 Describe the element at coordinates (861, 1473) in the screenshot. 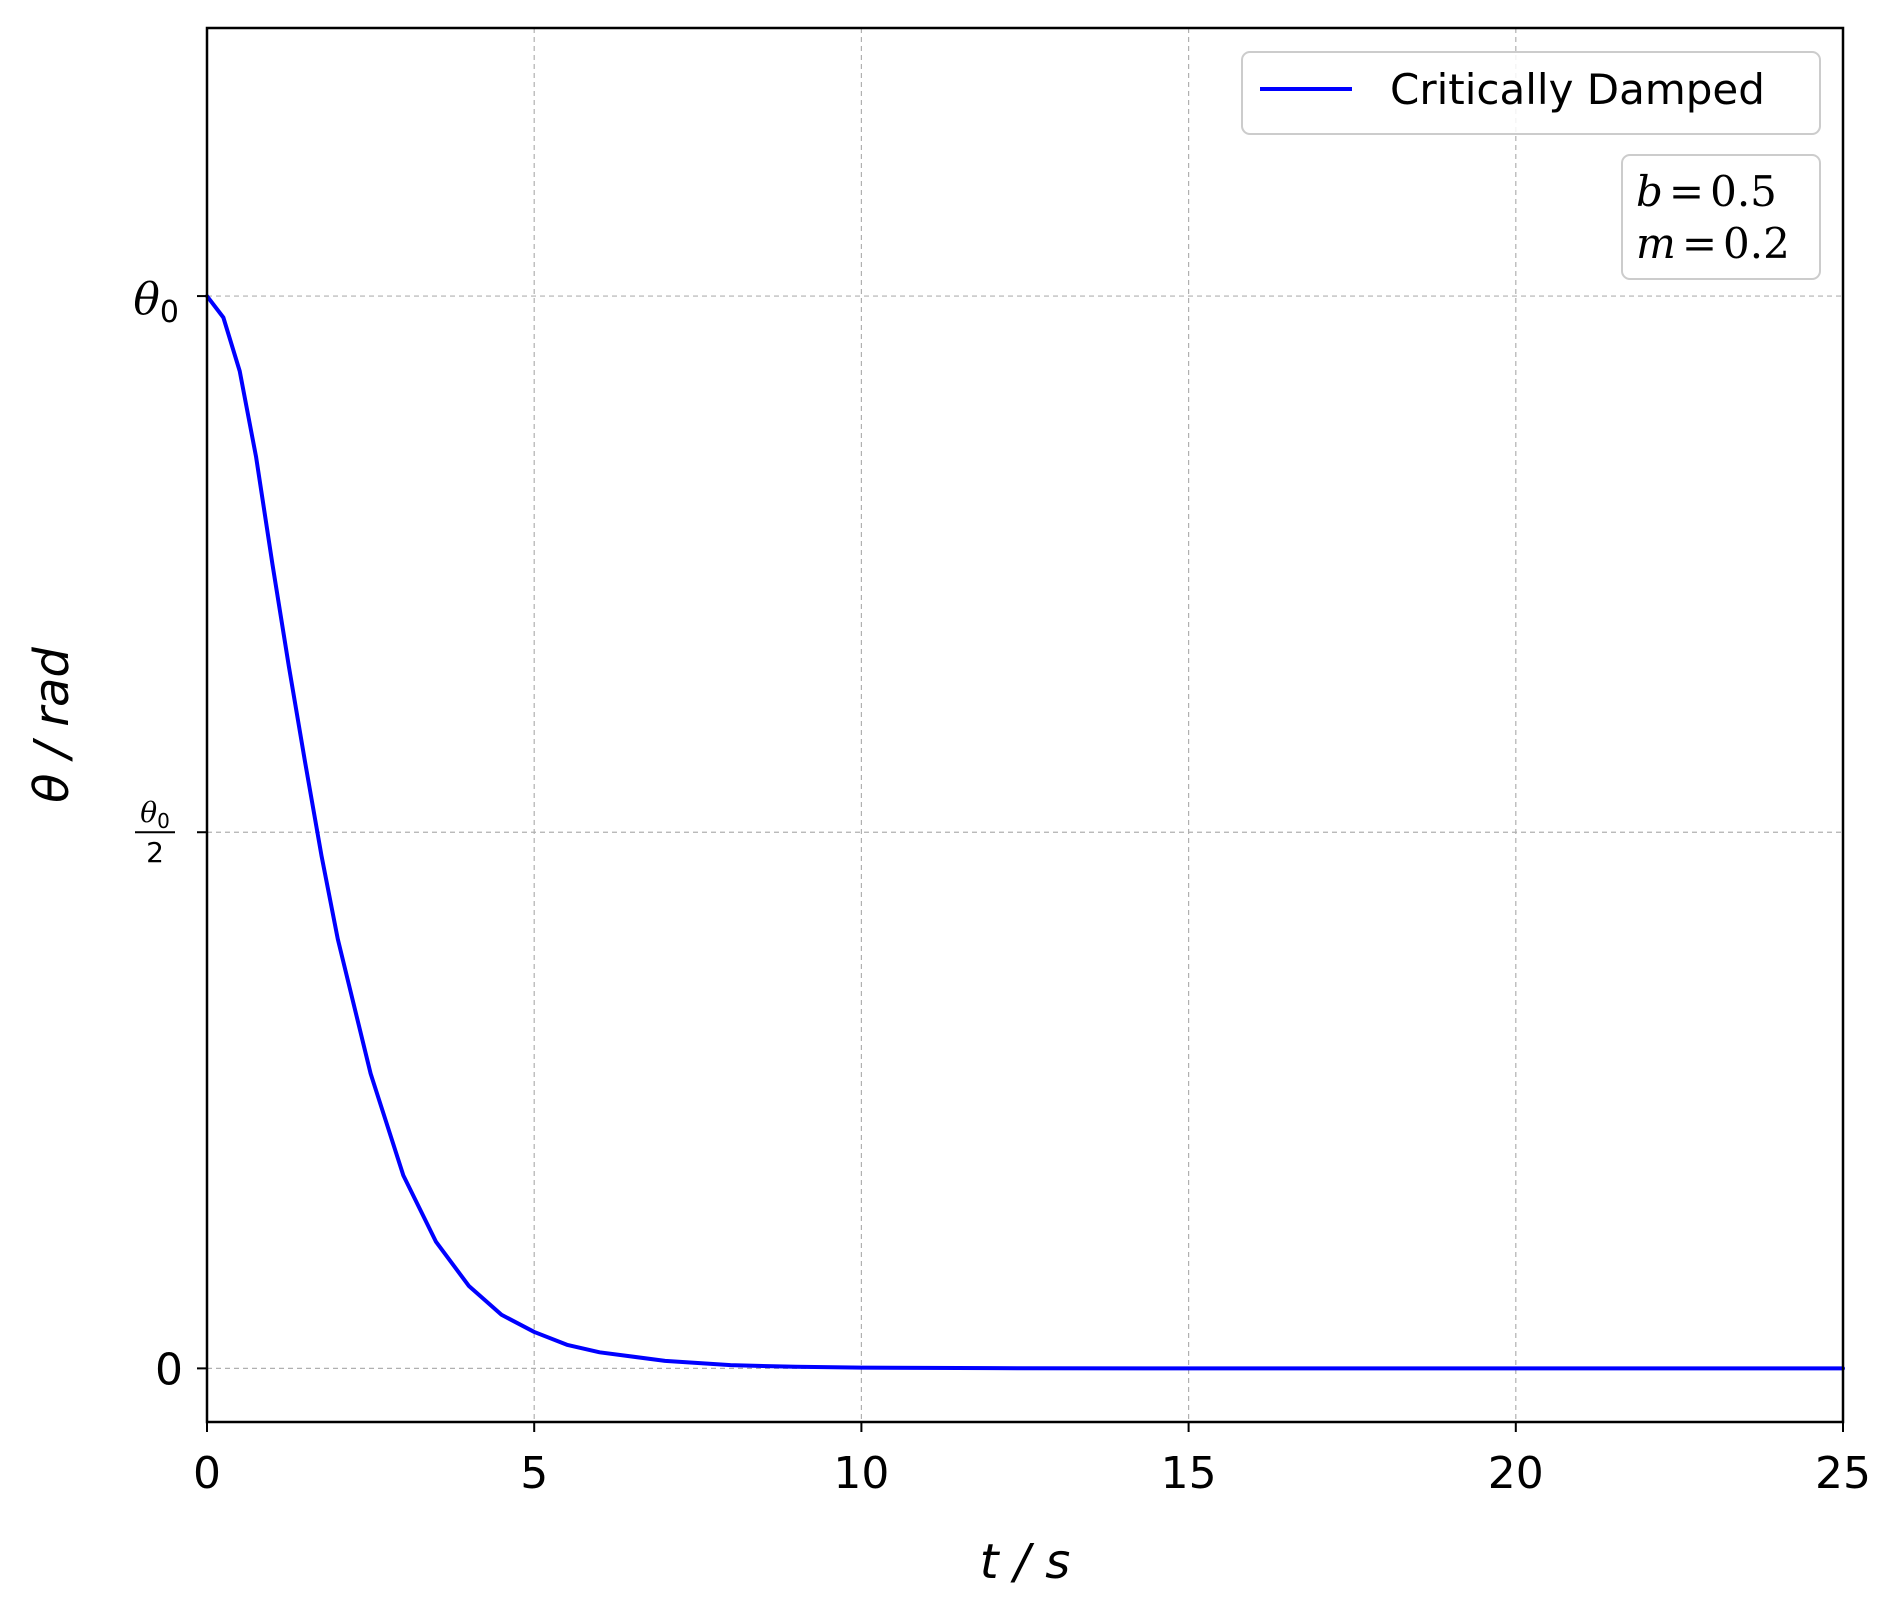

I see `x-tick-label-10: 10` at that location.